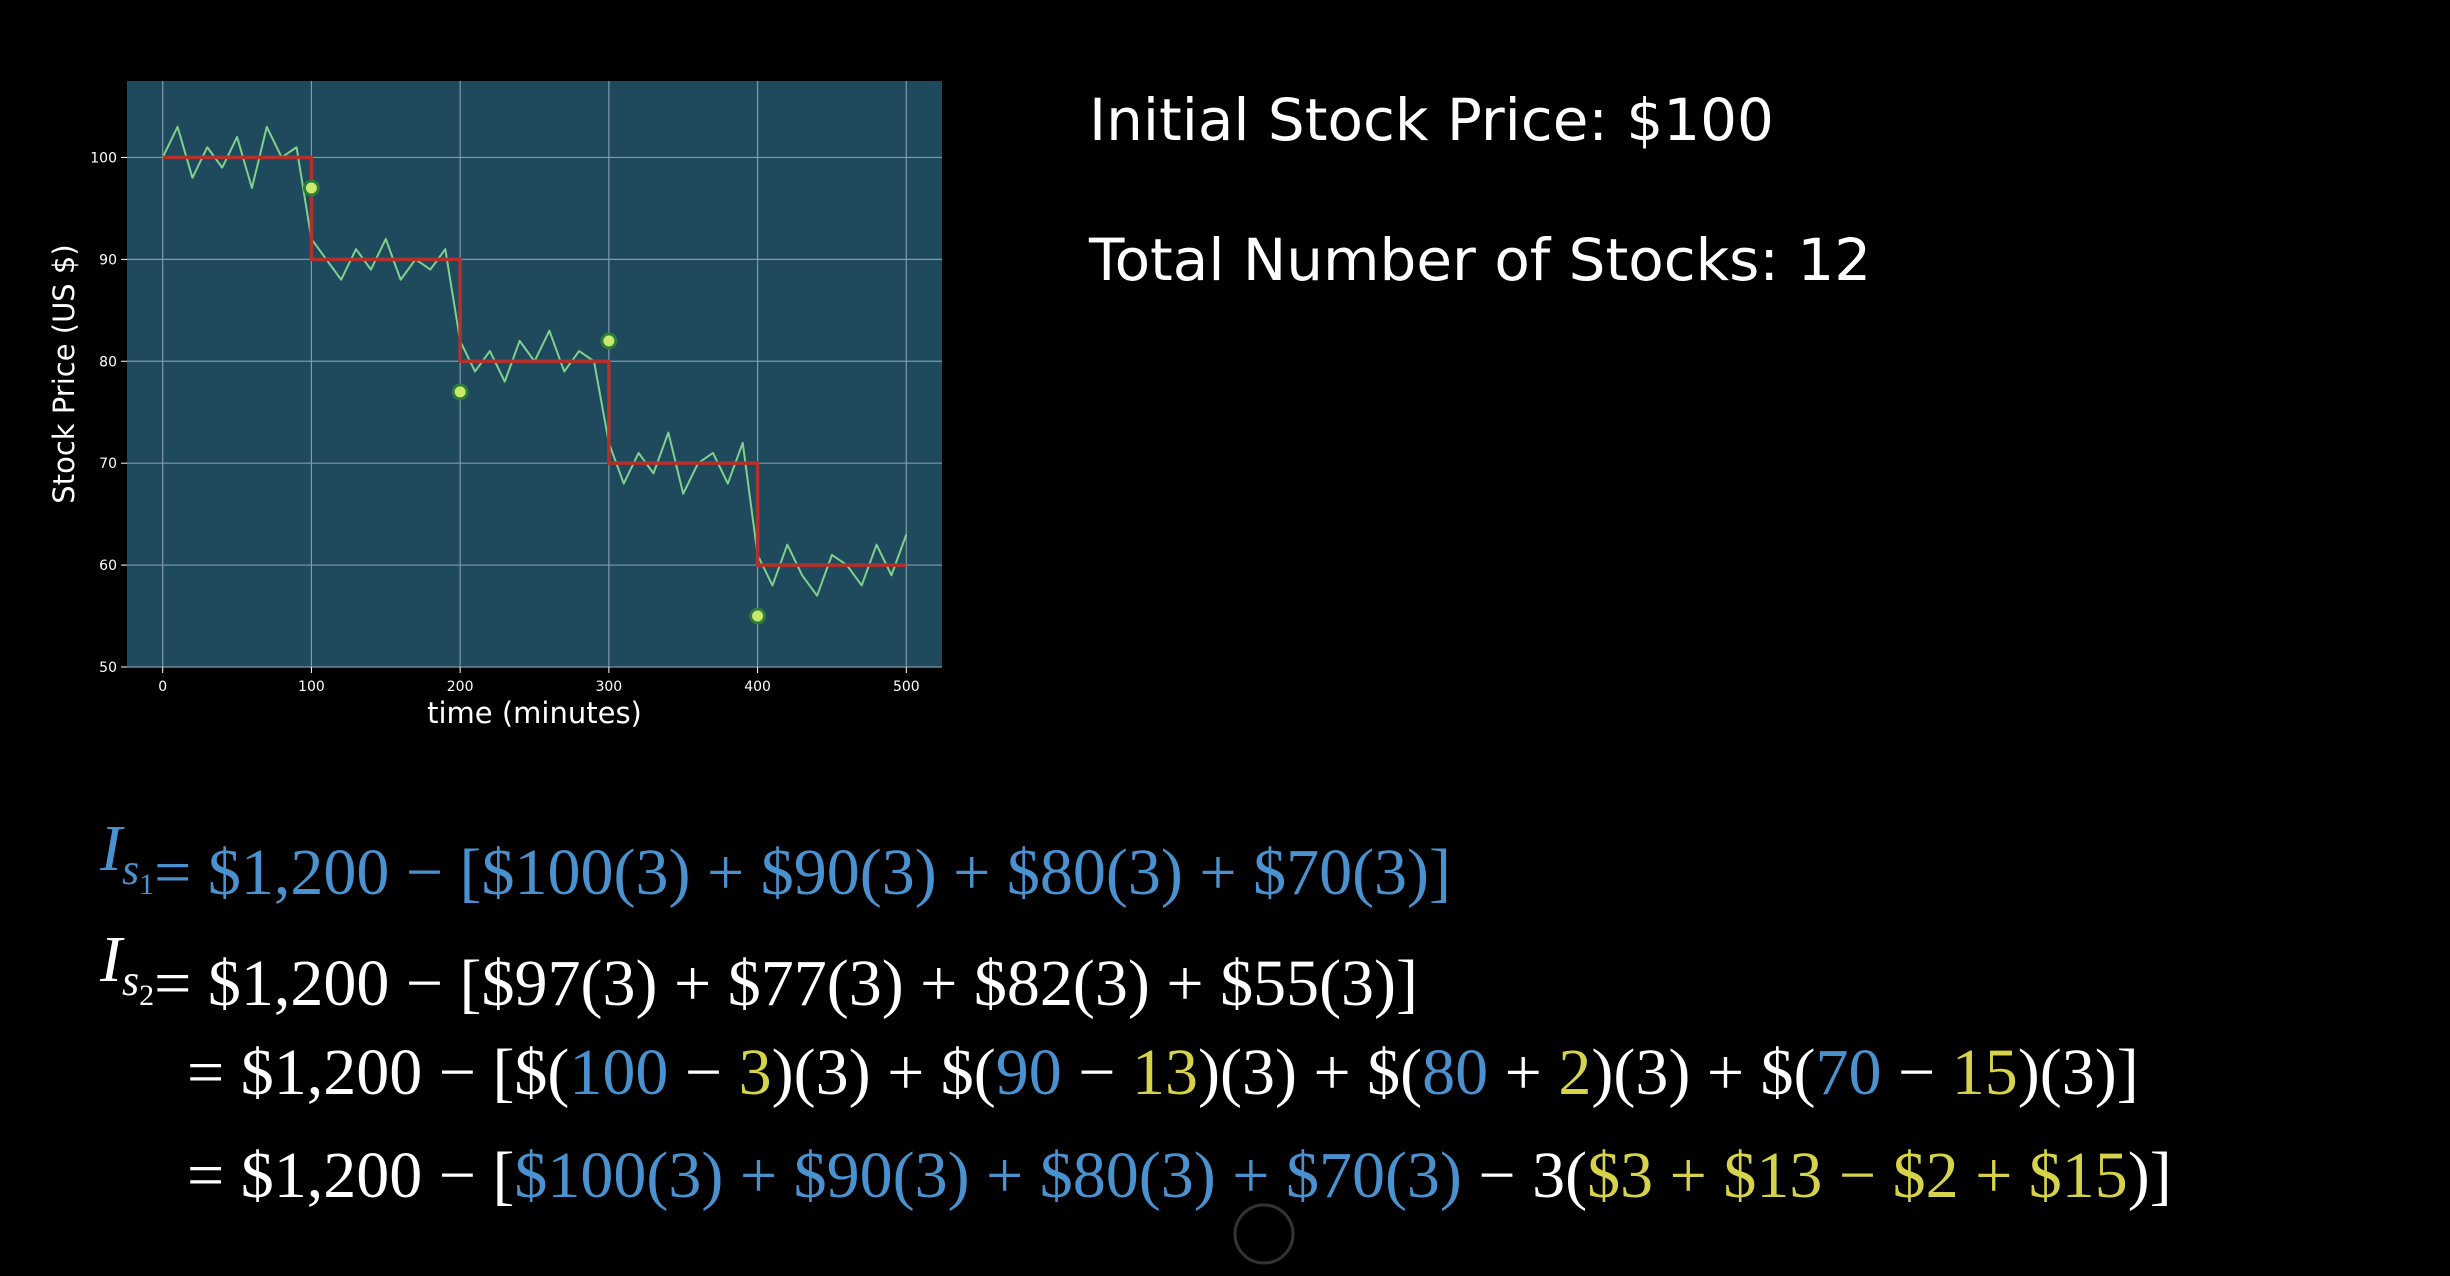 Image resolution: width=2450 pixels, height=1276 pixels. I want to click on equation-segment: 100, so click(618, 1072).